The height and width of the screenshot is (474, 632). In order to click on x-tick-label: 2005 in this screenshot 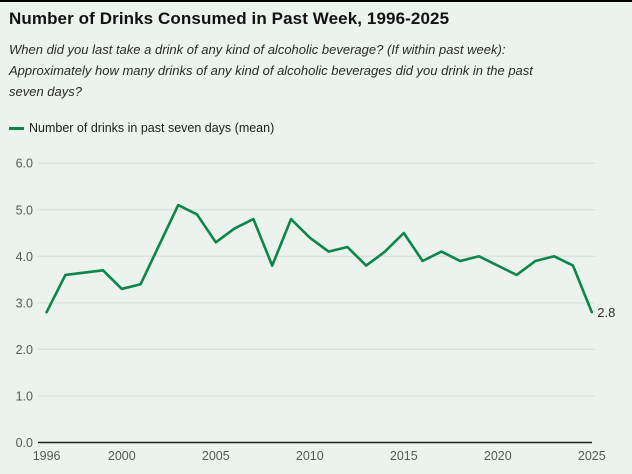, I will do `click(216, 456)`.